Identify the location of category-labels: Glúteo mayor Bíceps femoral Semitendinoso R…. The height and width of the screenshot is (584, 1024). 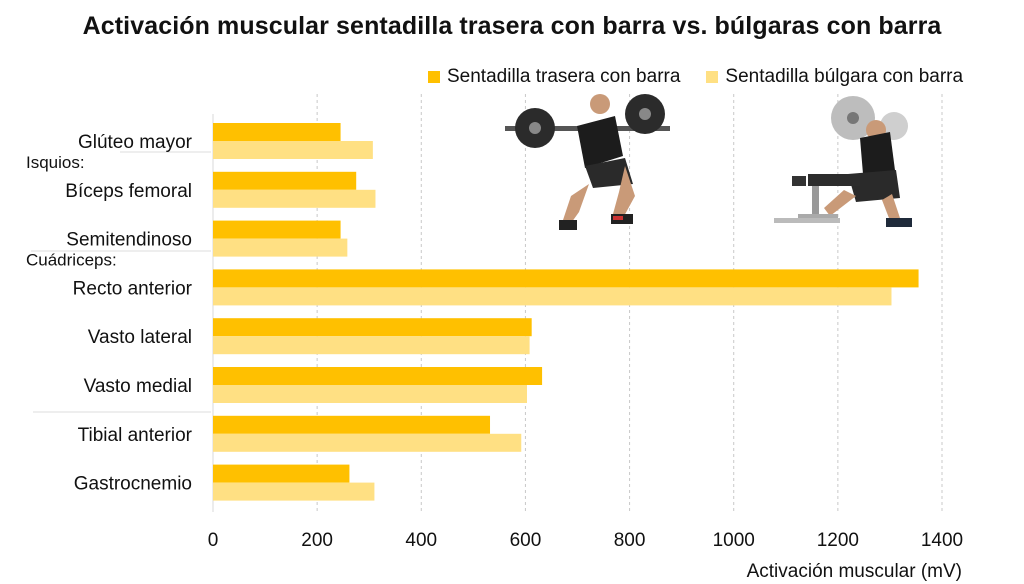
(109, 313).